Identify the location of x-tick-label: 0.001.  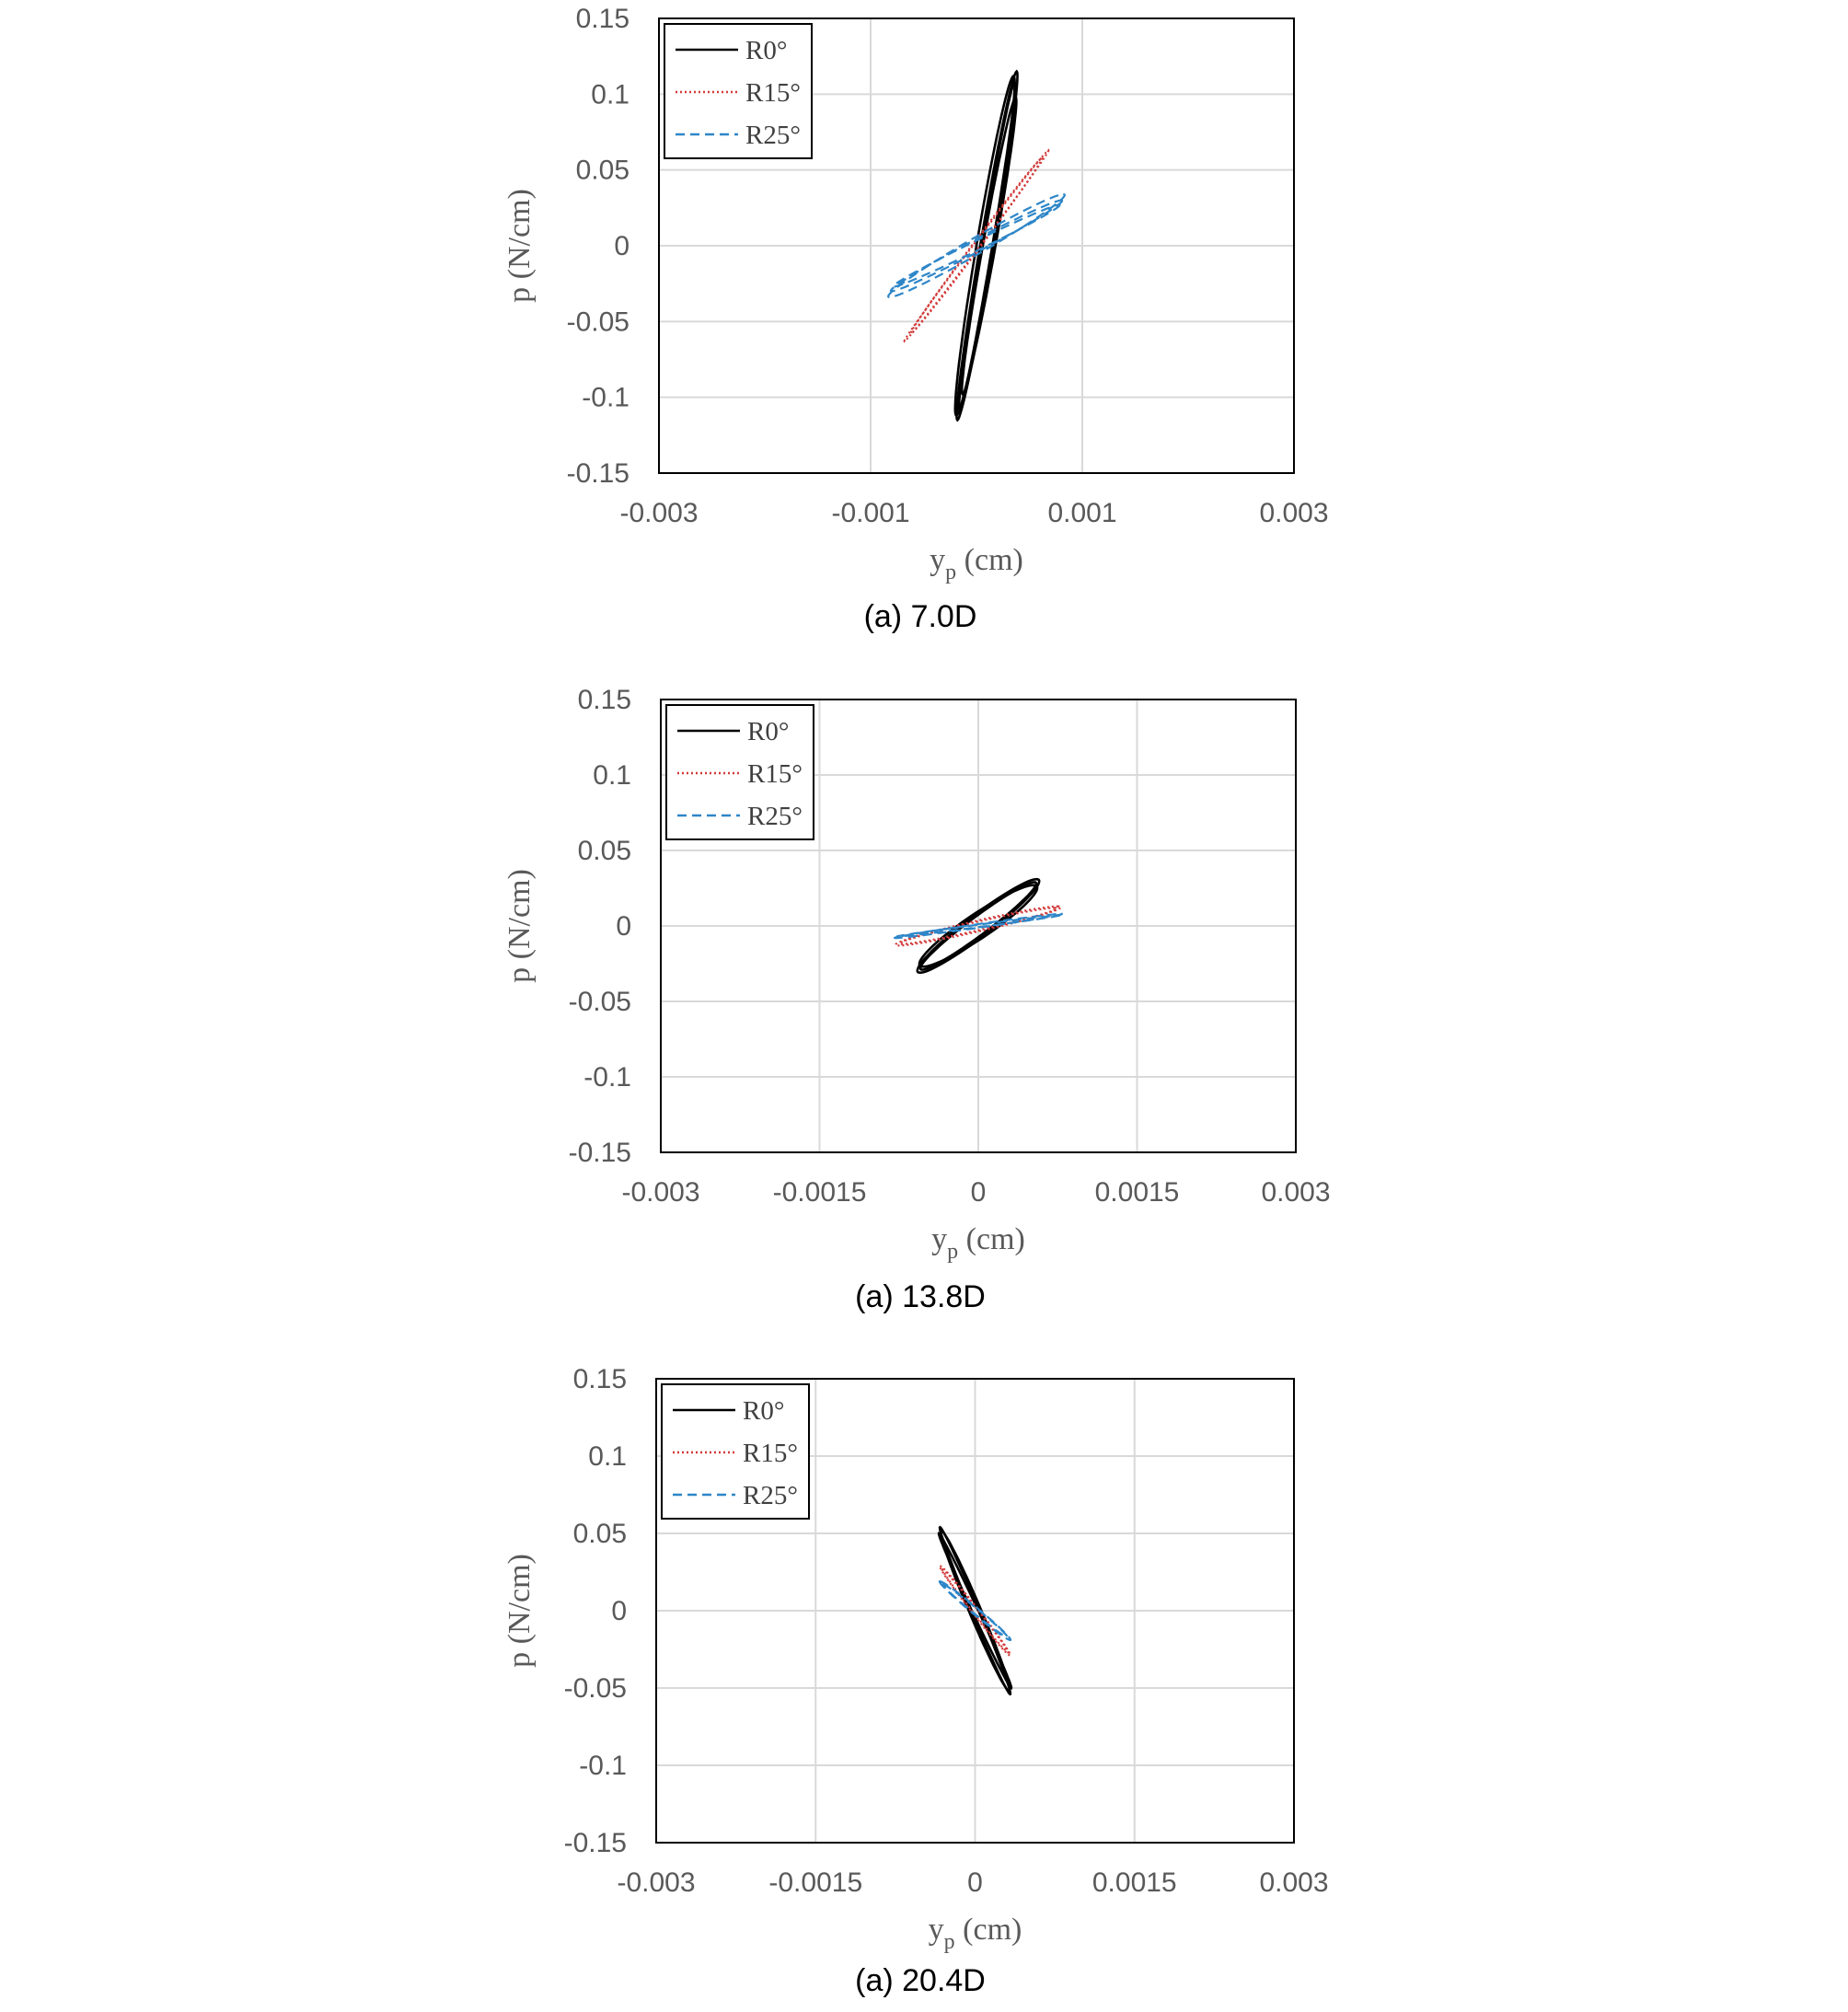
(1081, 513).